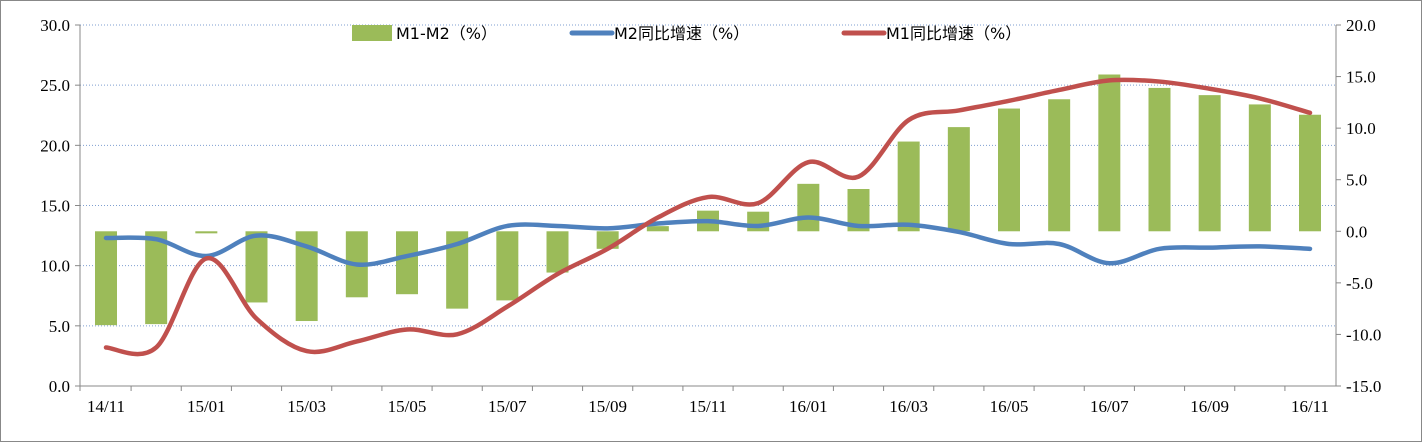 The width and height of the screenshot is (1422, 447). Describe the element at coordinates (1159, 159) in the screenshot. I see `bar-16/08` at that location.